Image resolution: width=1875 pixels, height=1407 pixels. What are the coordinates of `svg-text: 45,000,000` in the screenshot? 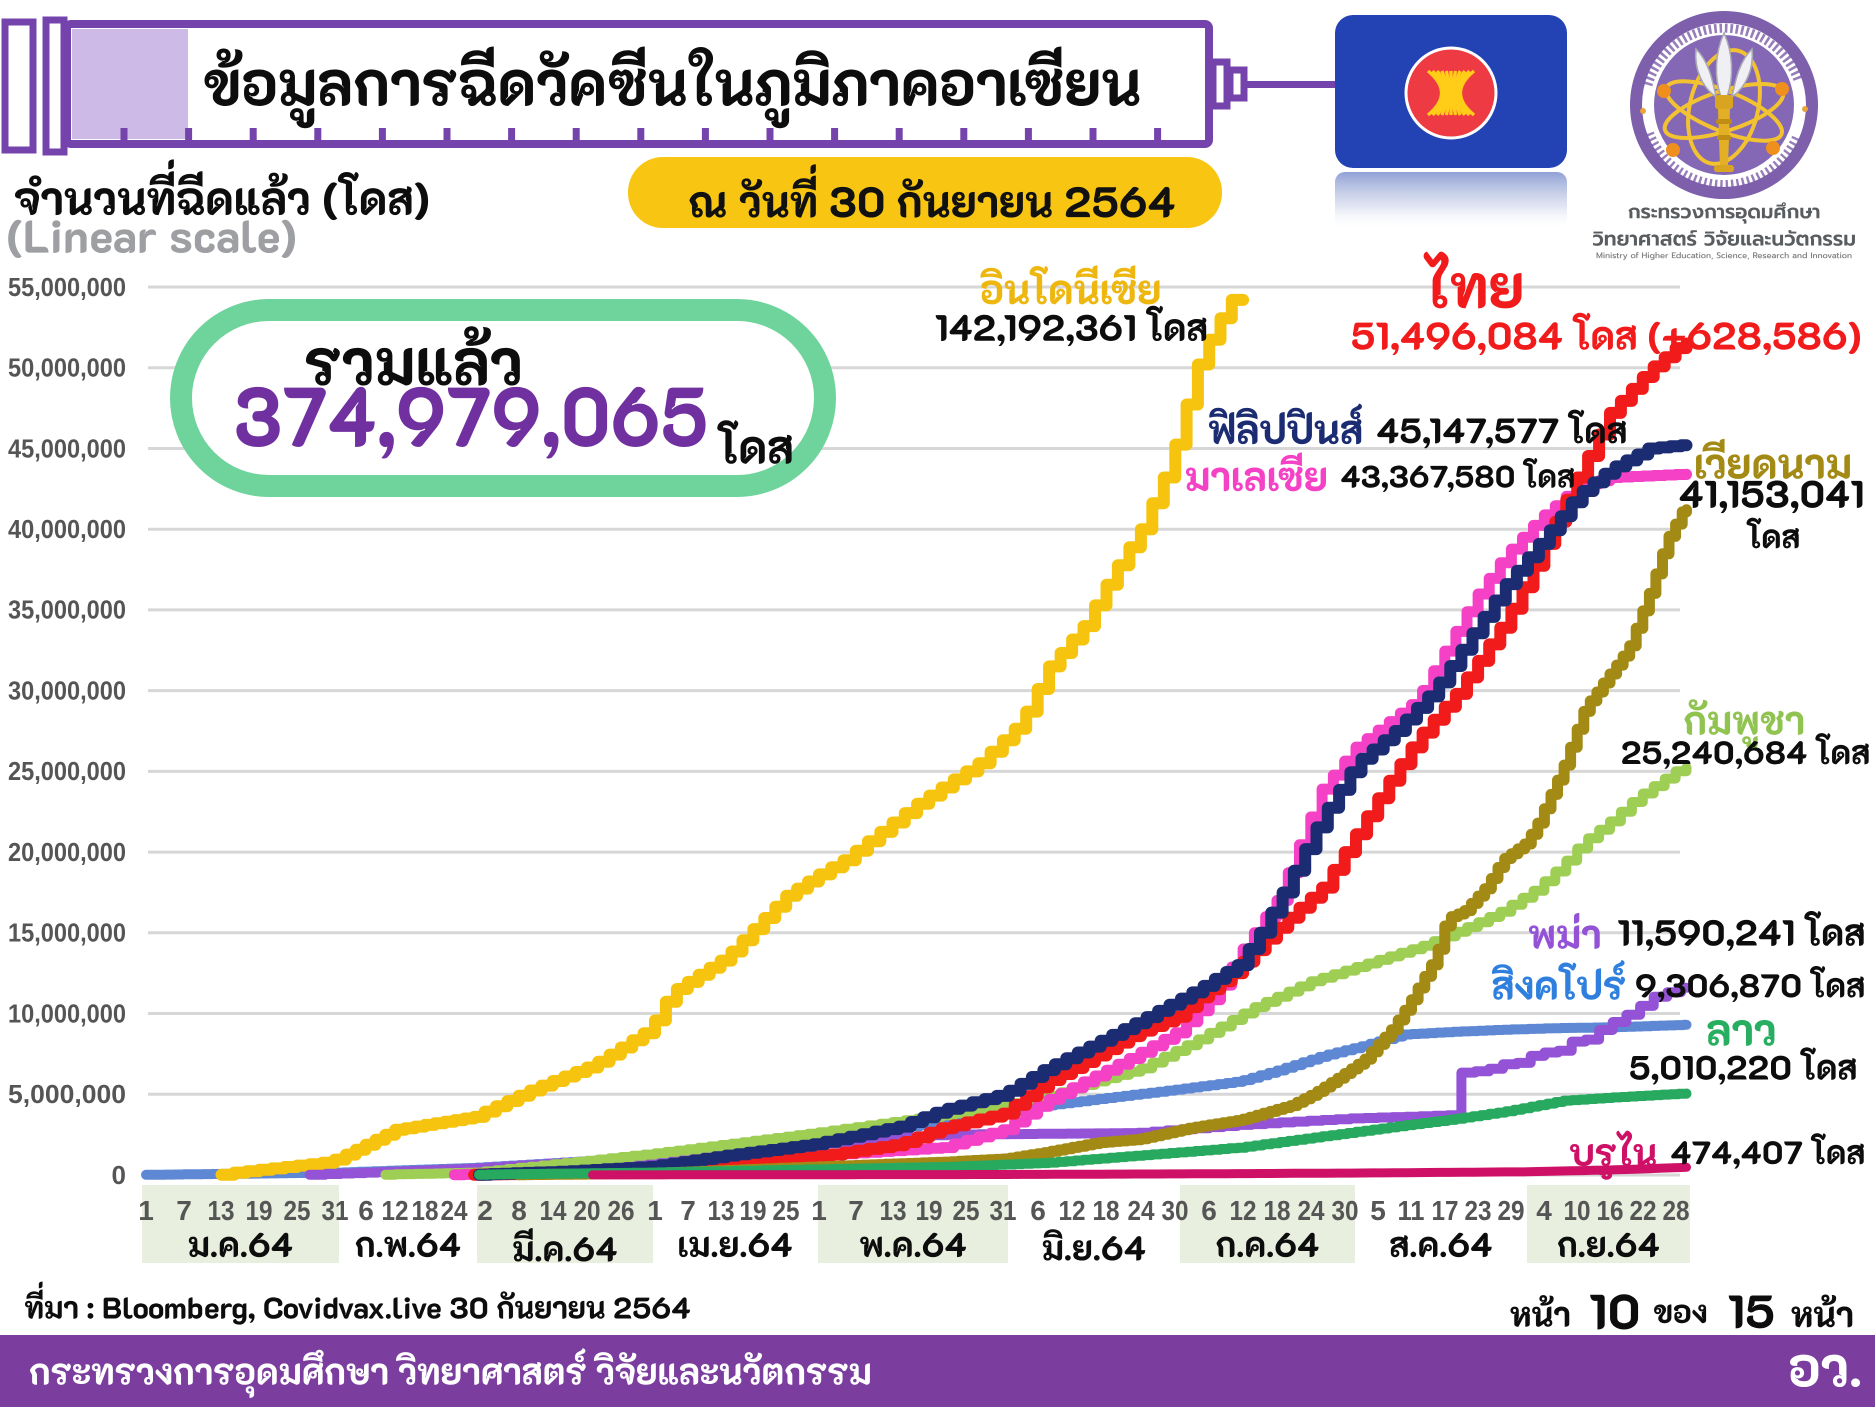 It's located at (67, 448).